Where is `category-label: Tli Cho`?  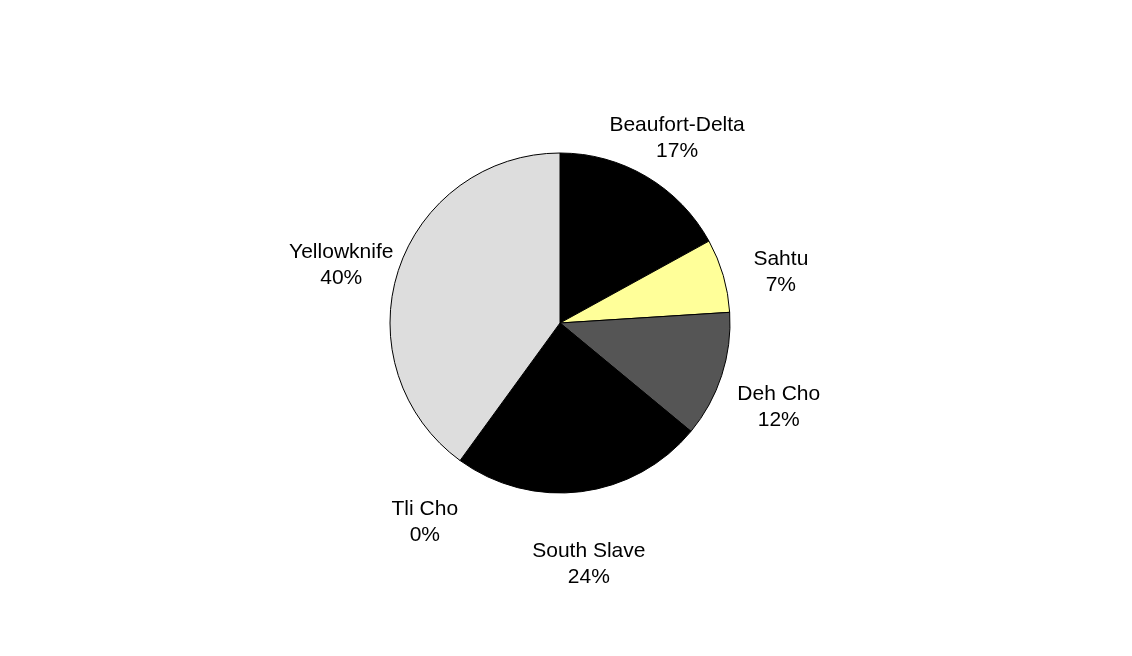
category-label: Tli Cho is located at coordinates (425, 508).